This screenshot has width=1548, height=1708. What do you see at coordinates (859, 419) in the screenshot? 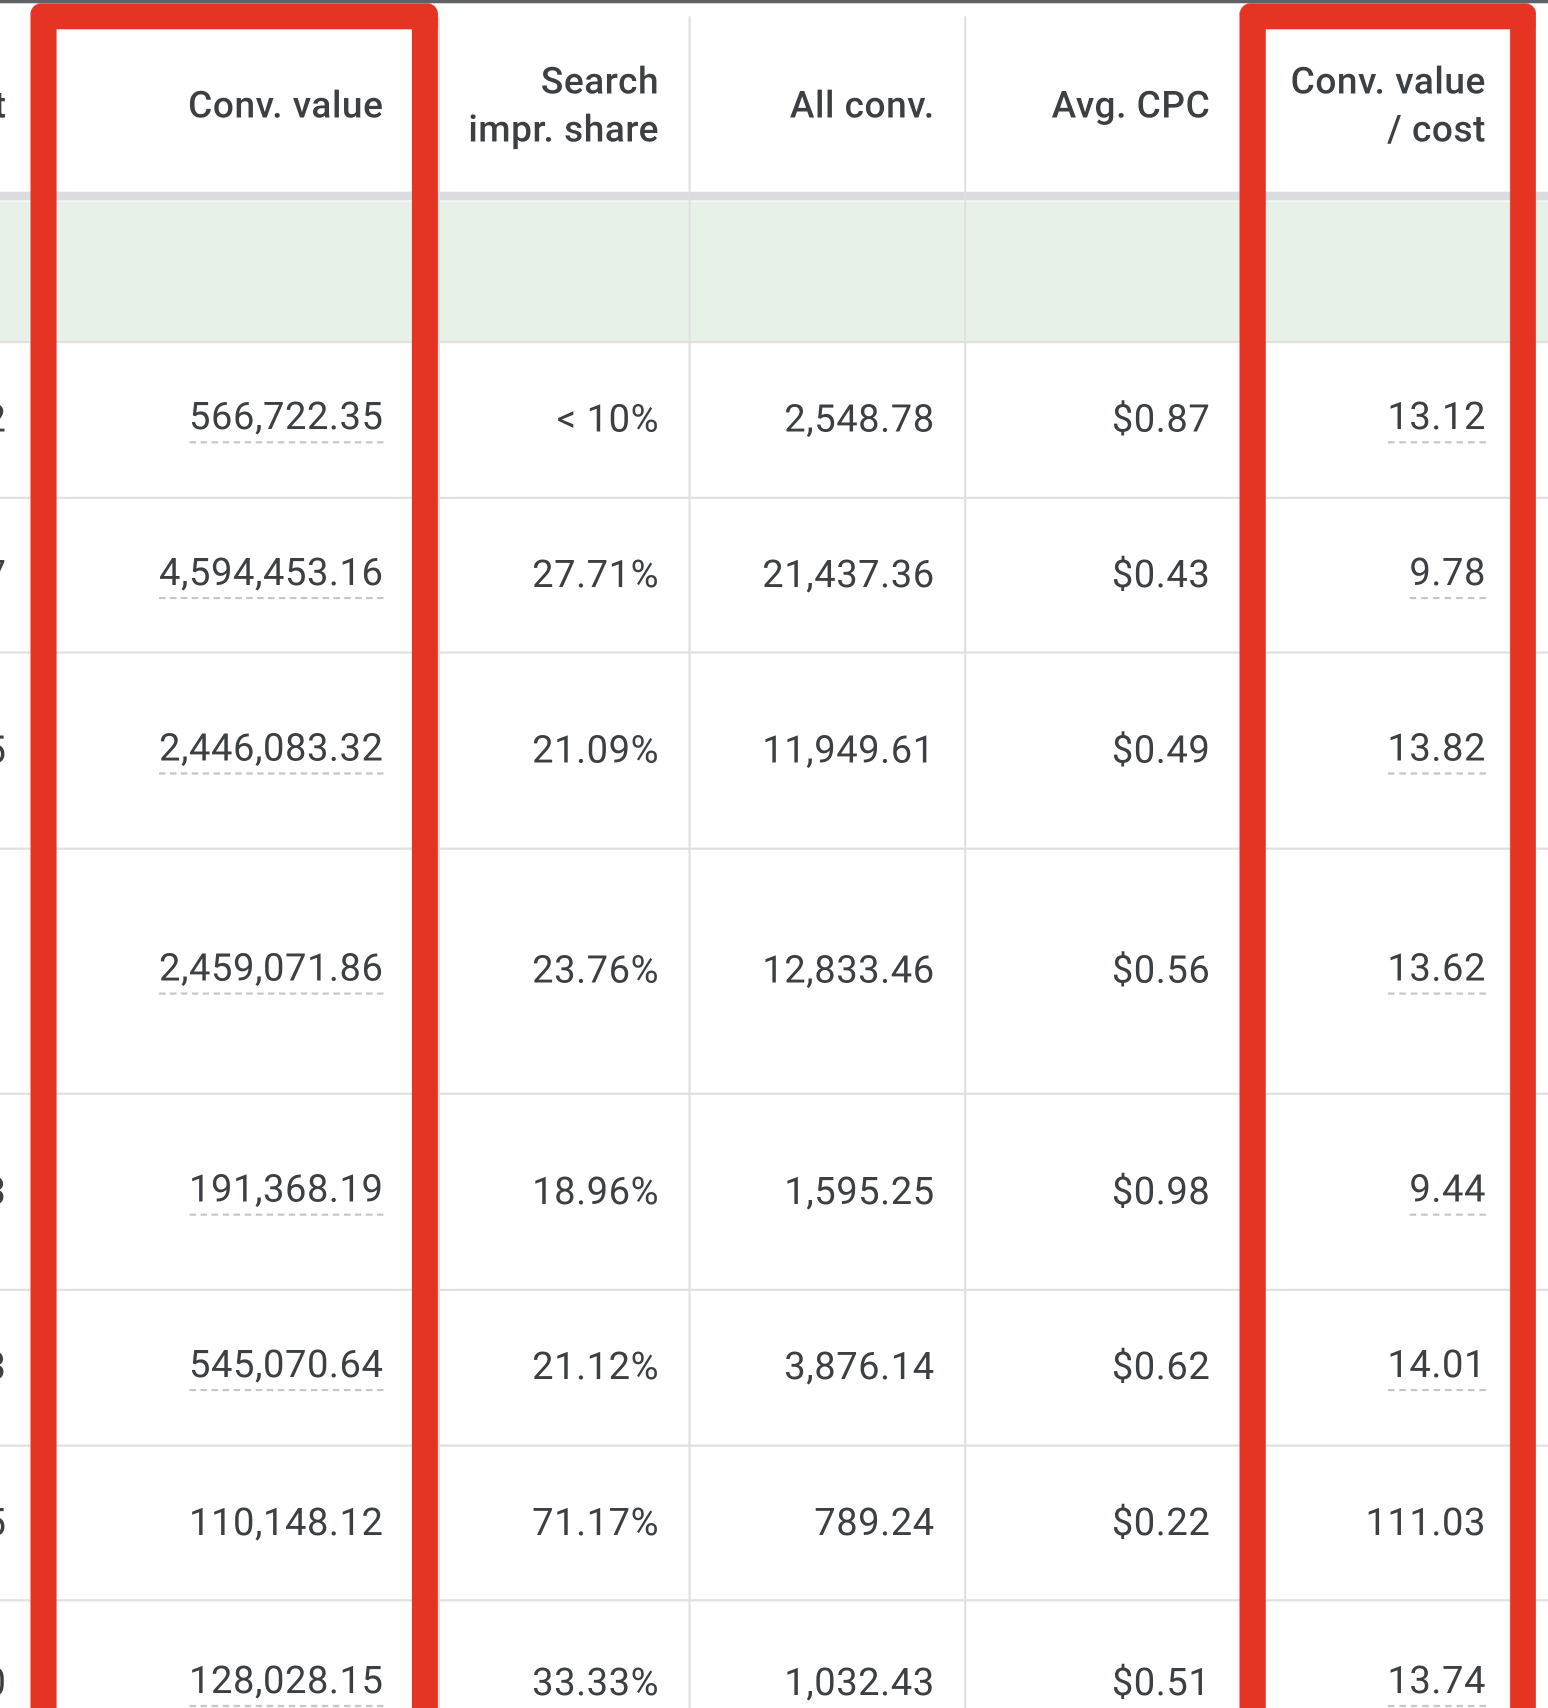
I see `cell-text: 2,548.78` at bounding box center [859, 419].